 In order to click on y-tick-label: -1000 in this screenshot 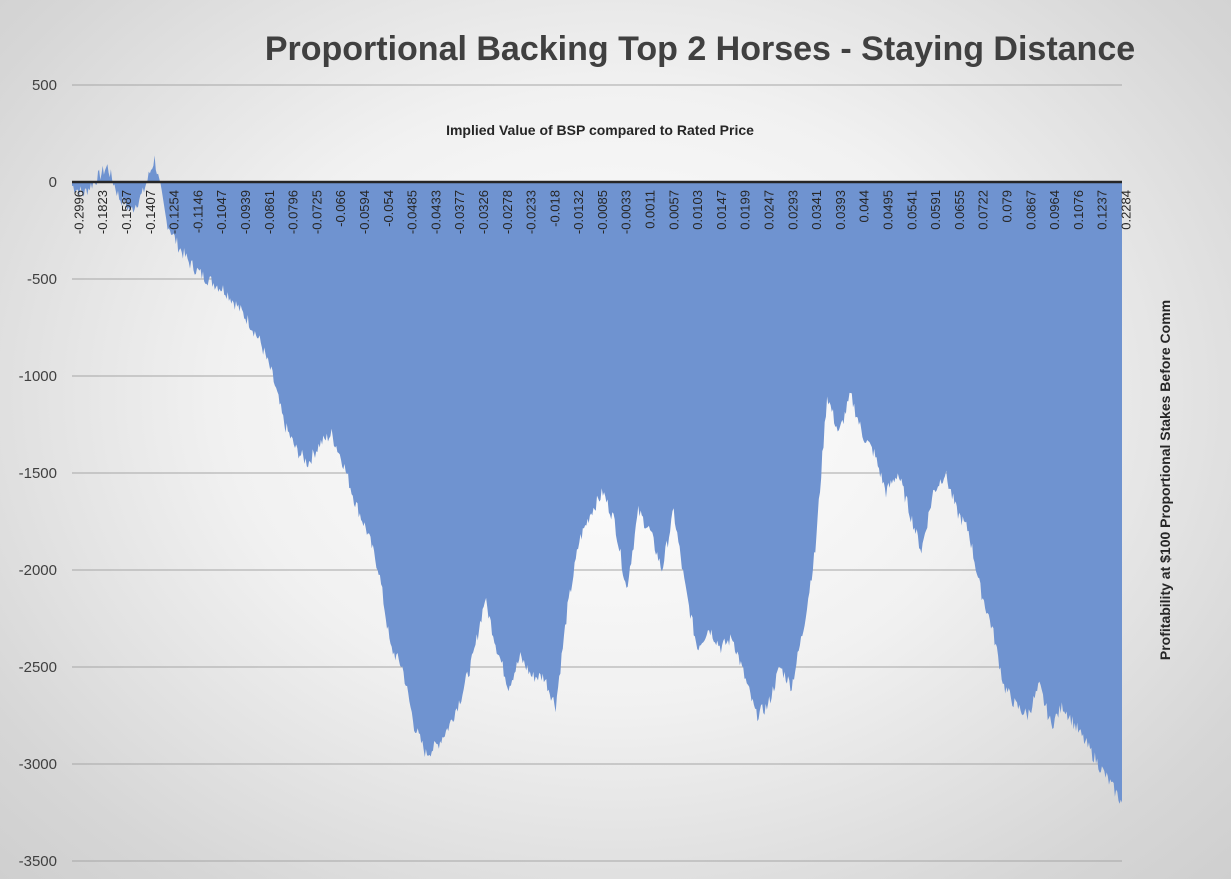, I will do `click(38, 376)`.